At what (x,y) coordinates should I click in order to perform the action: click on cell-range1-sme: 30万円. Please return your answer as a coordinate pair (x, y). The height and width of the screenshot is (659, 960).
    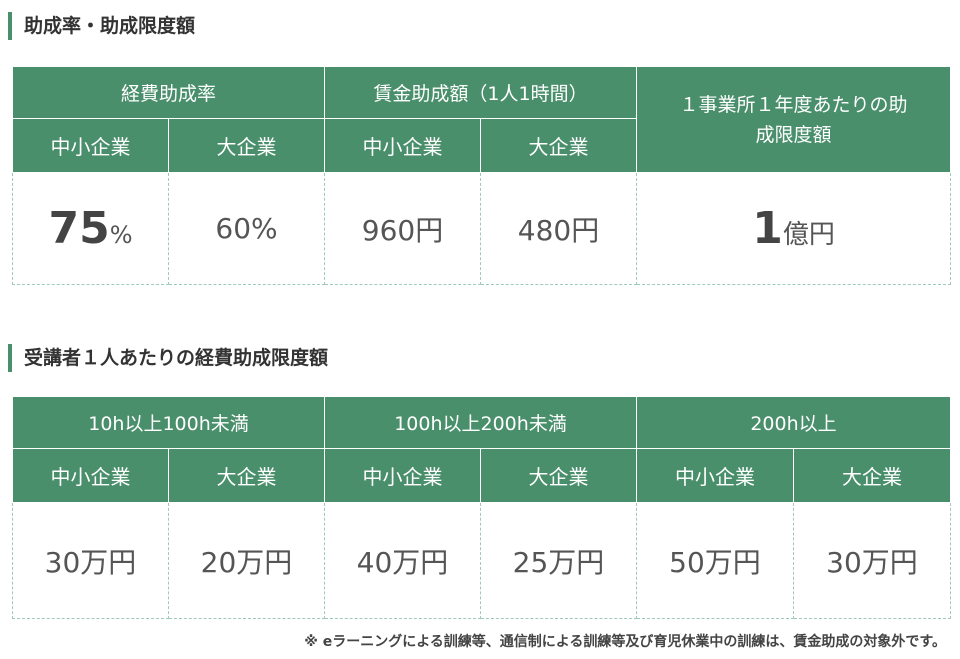
    Looking at the image, I should click on (90, 560).